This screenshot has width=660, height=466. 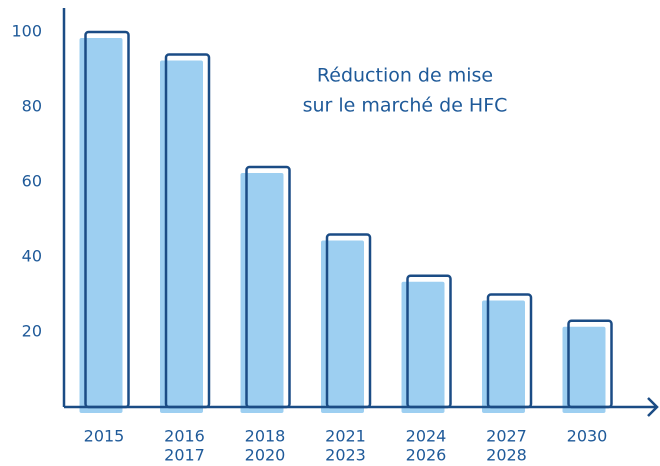 I want to click on x-tick-label: 2026, so click(x=426, y=455).